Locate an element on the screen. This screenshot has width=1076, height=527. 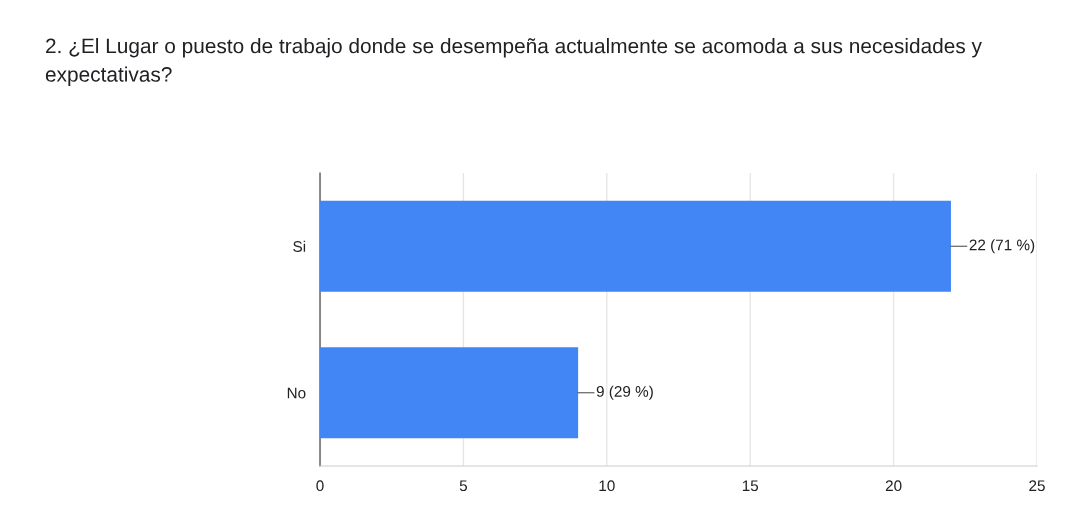
data-label: 9 (29 %) is located at coordinates (624, 392).